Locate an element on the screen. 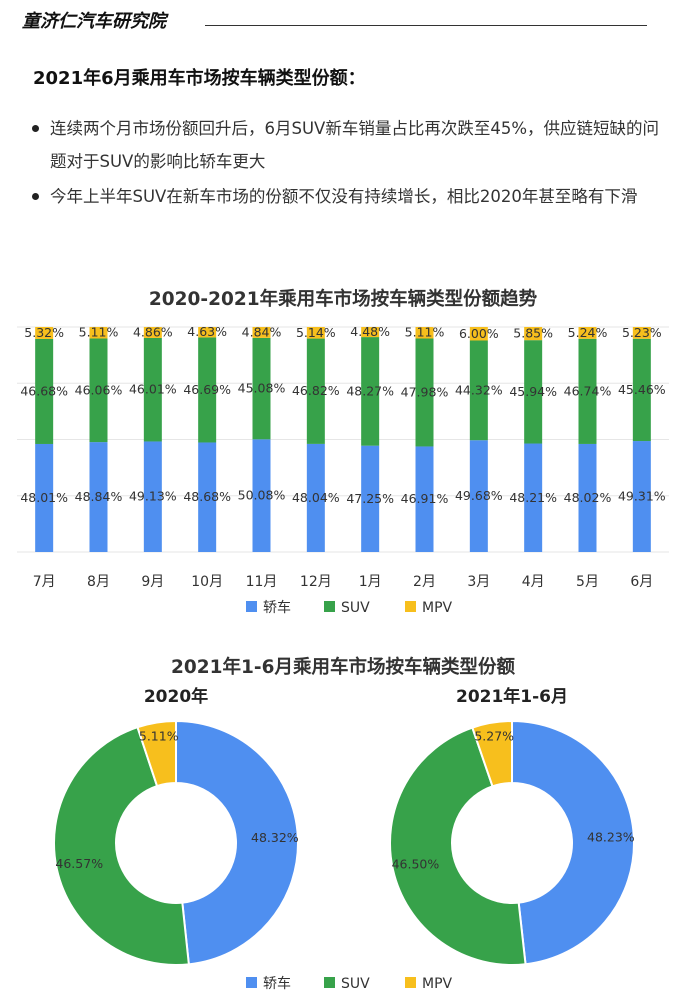 This screenshot has height=1000, width=686. data-label-sedan: 49.13% is located at coordinates (153, 496).